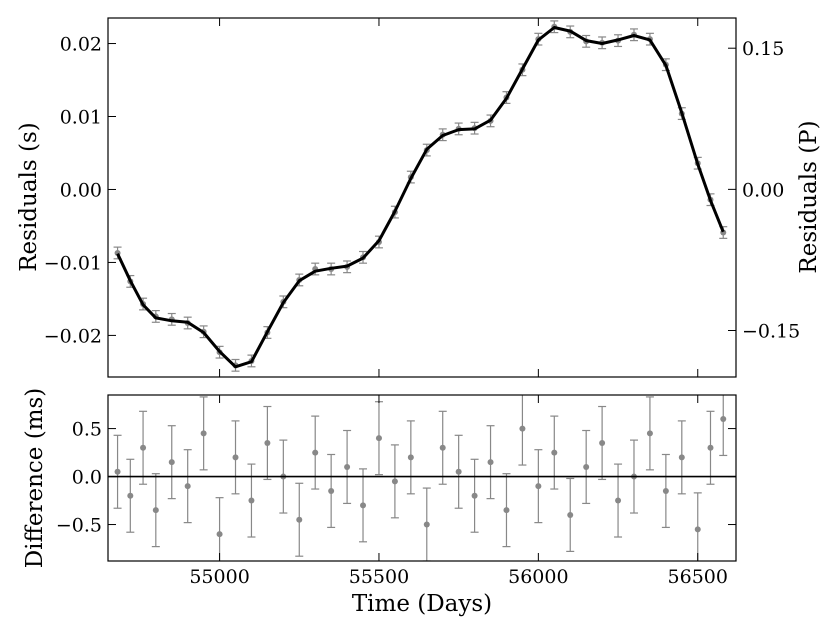 The height and width of the screenshot is (623, 830). Describe the element at coordinates (35, 478) in the screenshot. I see `difference-axis-label: Difference (ms)` at that location.